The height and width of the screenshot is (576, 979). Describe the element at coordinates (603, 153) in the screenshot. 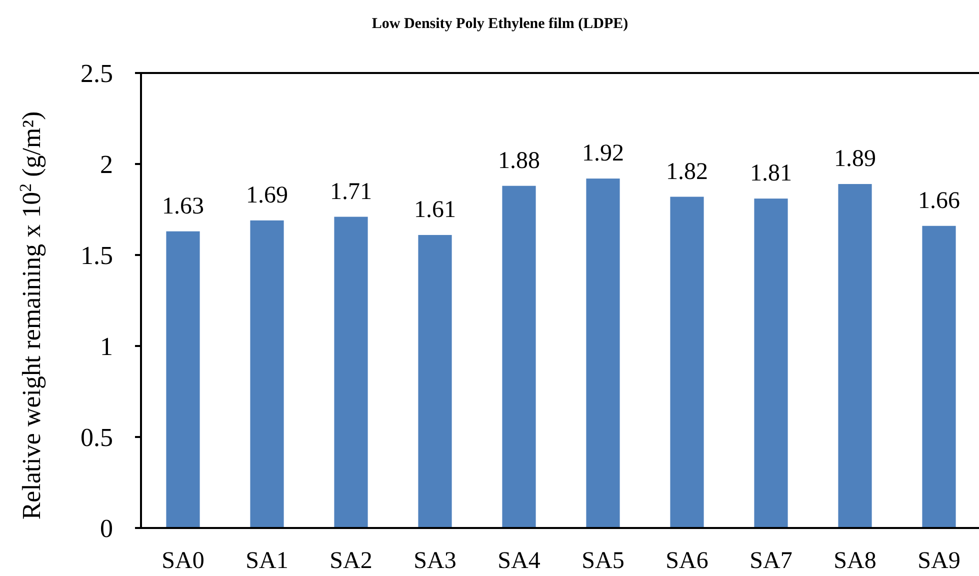

I see `data-label: 1.92` at that location.